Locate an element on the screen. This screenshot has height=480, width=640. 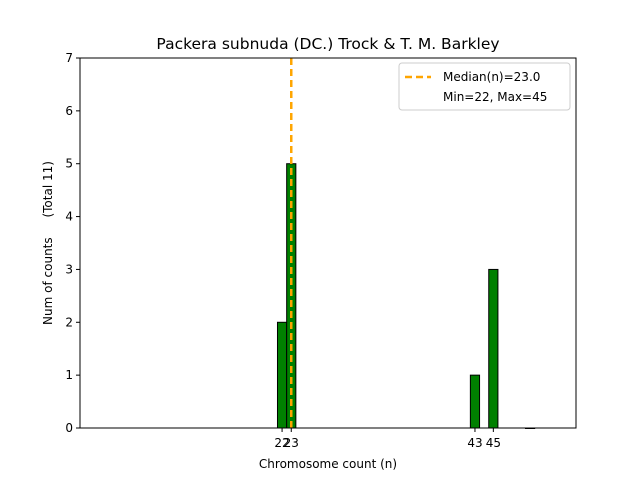
y-axis-label: Num of counts (Total 11) is located at coordinates (48, 243).